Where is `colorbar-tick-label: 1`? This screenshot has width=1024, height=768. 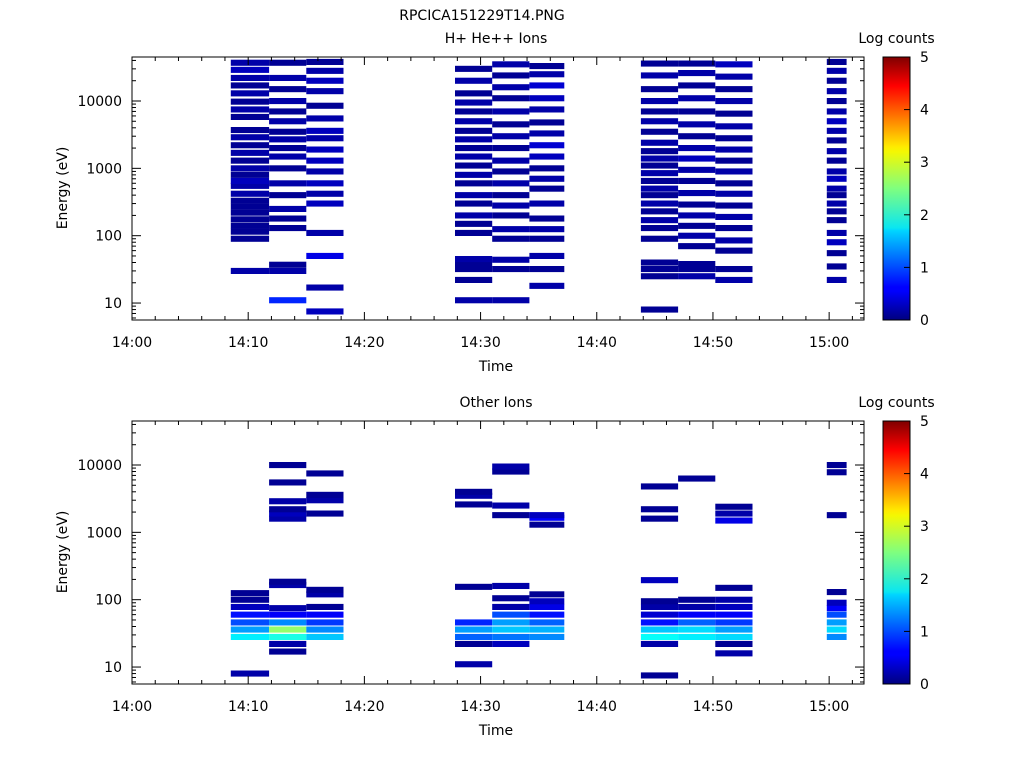
colorbar-tick-label: 1 is located at coordinates (924, 268).